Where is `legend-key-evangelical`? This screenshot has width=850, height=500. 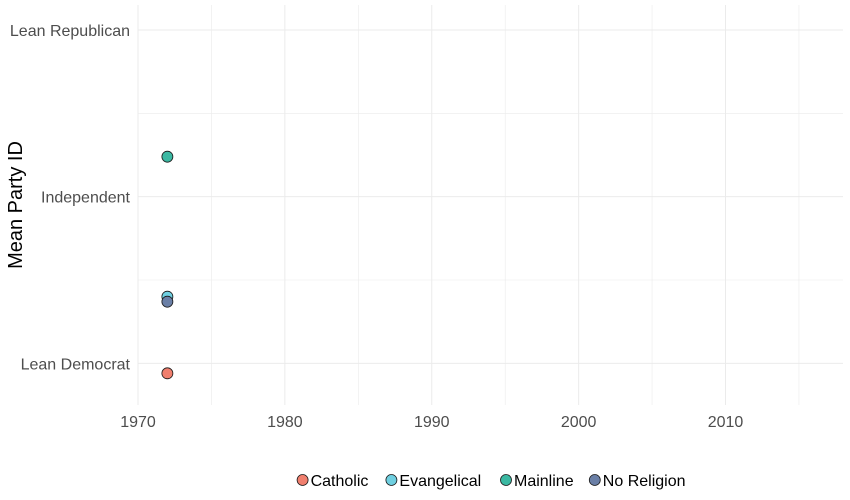
legend-key-evangelical is located at coordinates (391, 480).